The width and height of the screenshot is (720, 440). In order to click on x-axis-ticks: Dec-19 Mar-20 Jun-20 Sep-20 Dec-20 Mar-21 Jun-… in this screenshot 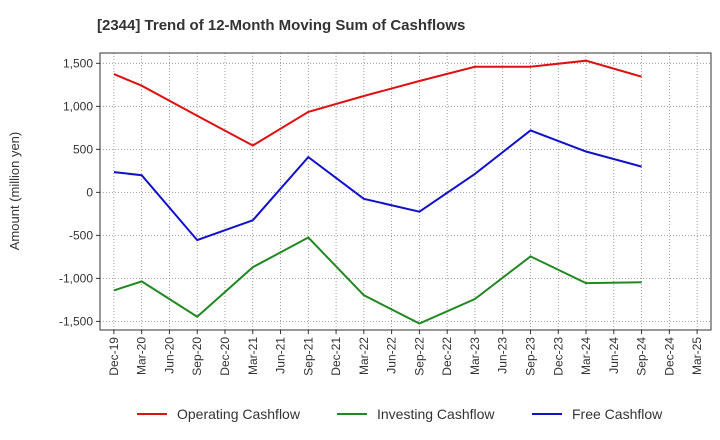, I will do `click(405, 353)`.